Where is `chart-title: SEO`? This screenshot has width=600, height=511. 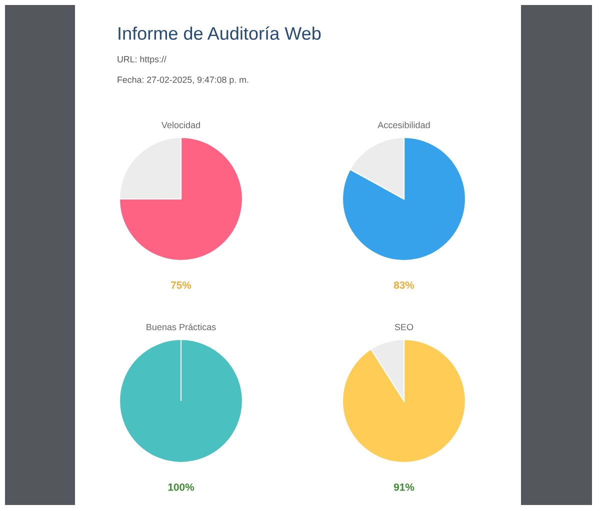 chart-title: SEO is located at coordinates (404, 327).